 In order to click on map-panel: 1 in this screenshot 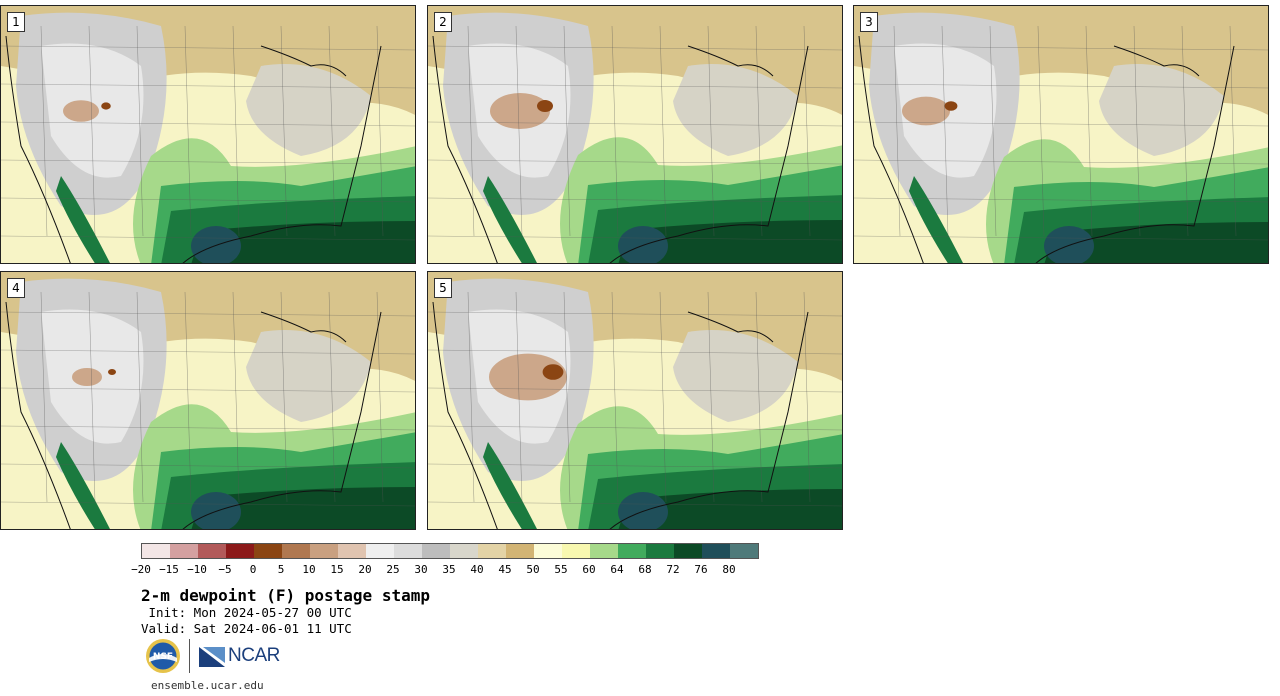, I will do `click(208, 134)`.